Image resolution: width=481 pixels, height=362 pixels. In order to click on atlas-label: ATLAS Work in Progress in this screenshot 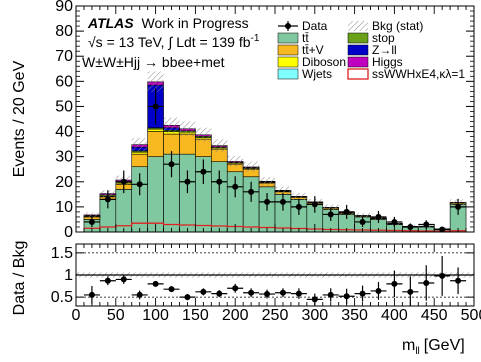, I will do `click(168, 23)`.